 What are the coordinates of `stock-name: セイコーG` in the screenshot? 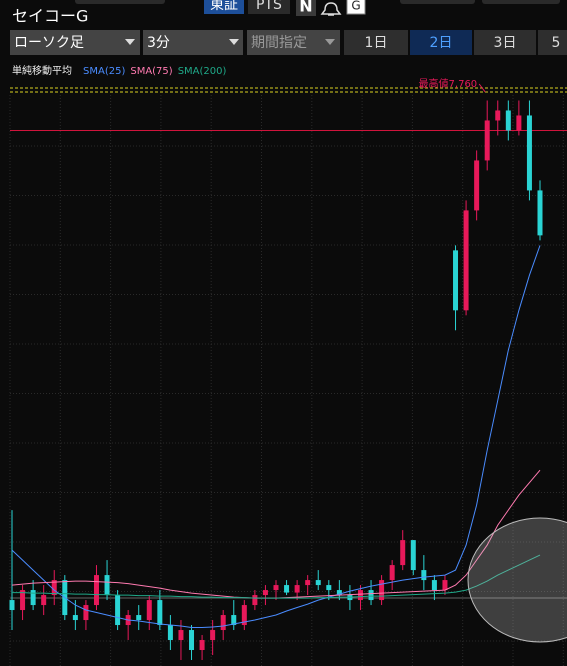 It's located at (50, 16).